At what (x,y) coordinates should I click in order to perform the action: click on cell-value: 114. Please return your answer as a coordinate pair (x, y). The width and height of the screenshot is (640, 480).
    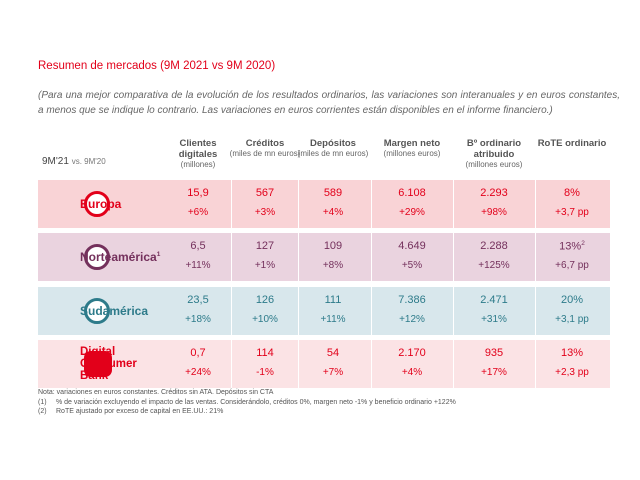
    Looking at the image, I should click on (265, 353).